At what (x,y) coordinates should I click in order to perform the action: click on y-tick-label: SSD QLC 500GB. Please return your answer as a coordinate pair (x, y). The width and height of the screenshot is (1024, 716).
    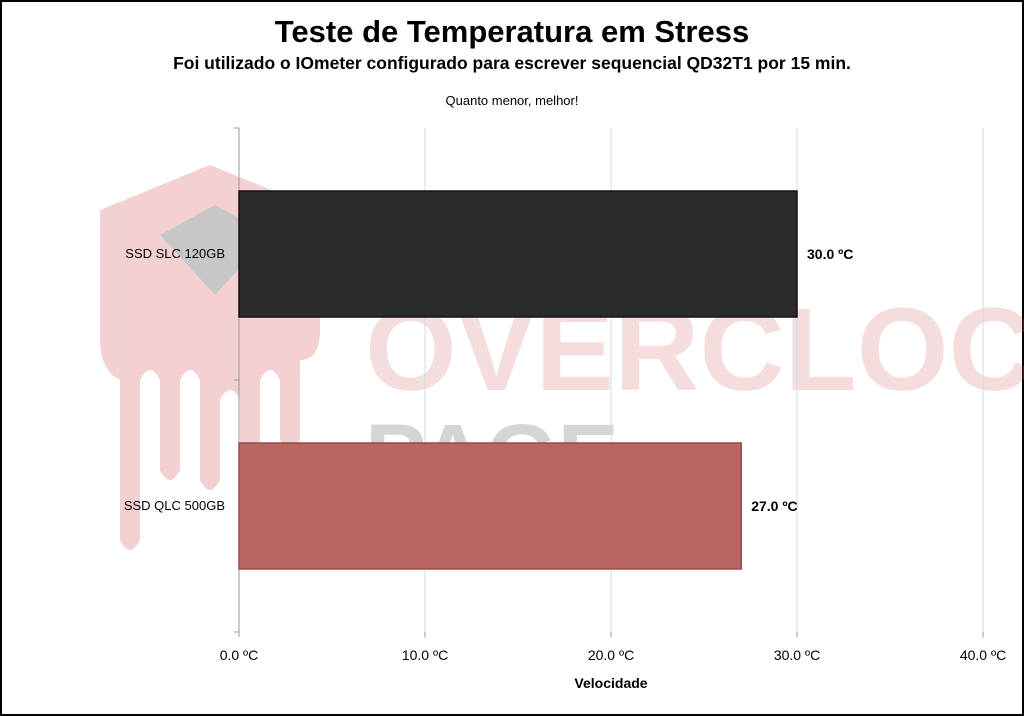
    Looking at the image, I should click on (174, 505).